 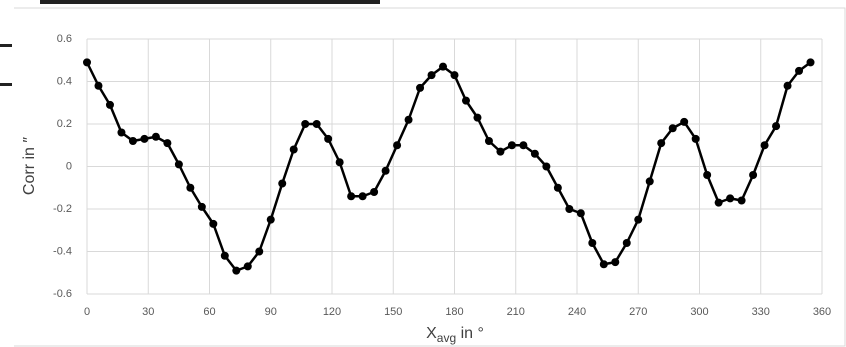 What do you see at coordinates (29, 166) in the screenshot?
I see `y-axis-title: Corr in ″` at bounding box center [29, 166].